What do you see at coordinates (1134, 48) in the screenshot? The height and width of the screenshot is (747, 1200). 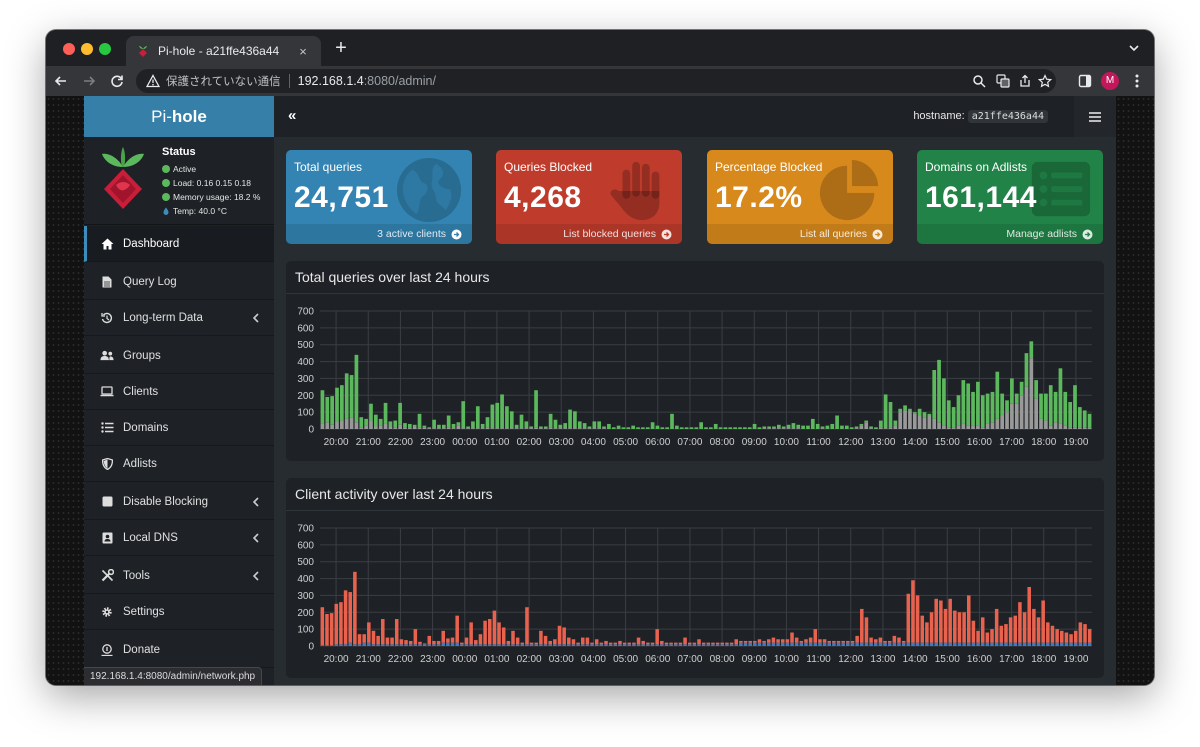 I see `chevron-down-icon` at bounding box center [1134, 48].